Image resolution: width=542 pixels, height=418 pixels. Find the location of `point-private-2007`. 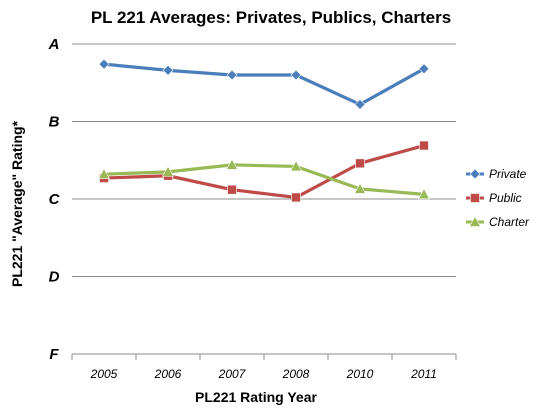

point-private-2007 is located at coordinates (232, 75).